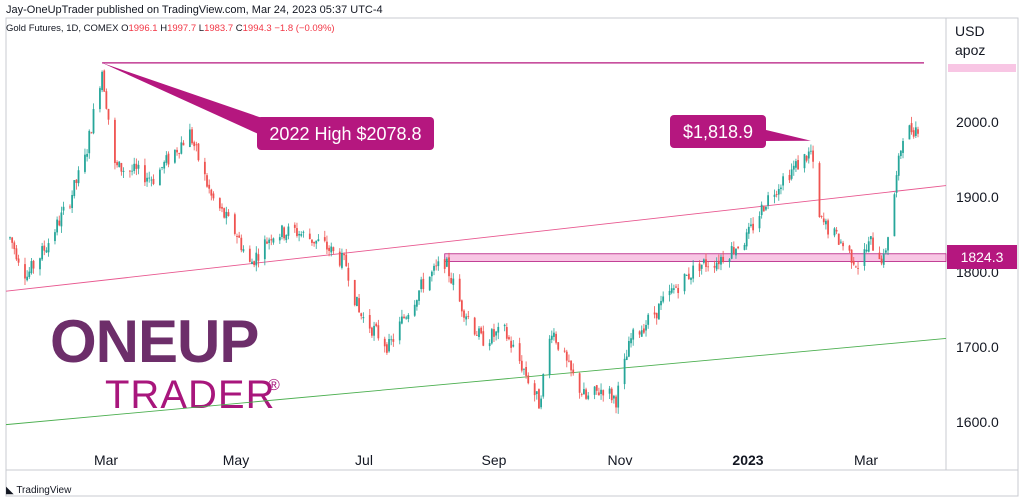 This screenshot has height=503, width=1024. Describe the element at coordinates (219, 28) in the screenshot. I see `low-value: 1983.7` at that location.